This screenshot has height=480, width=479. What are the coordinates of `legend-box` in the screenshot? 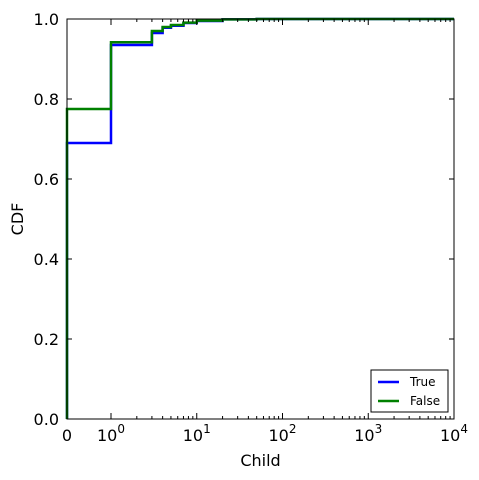 It's located at (409, 391).